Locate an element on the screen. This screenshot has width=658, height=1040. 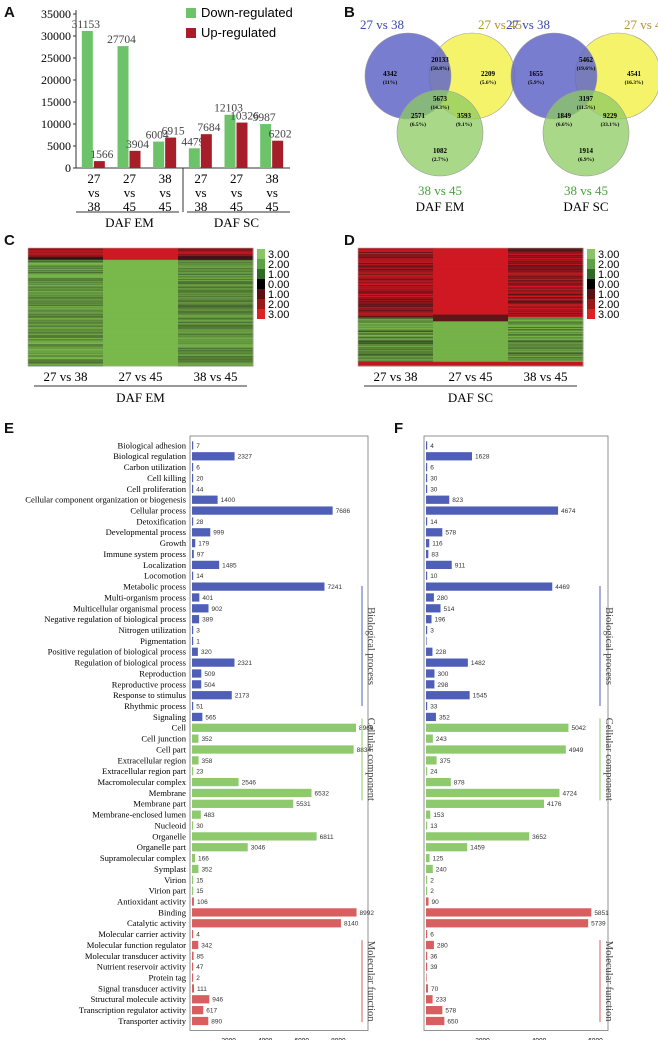
go-group-label: Cellular component is located at coordinates (370, 759).